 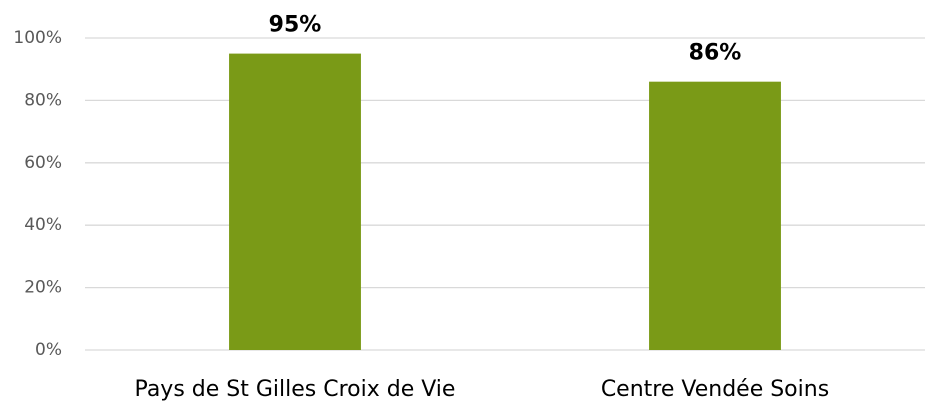 What do you see at coordinates (43, 100) in the screenshot?
I see `y-tick-label: 80%` at bounding box center [43, 100].